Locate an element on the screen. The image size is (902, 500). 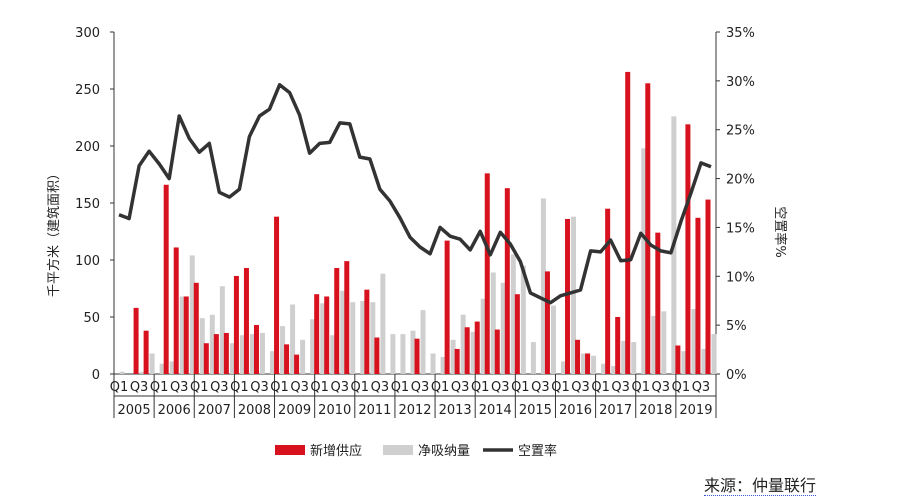
y-left-tick-label: 300 is located at coordinates (87, 33).